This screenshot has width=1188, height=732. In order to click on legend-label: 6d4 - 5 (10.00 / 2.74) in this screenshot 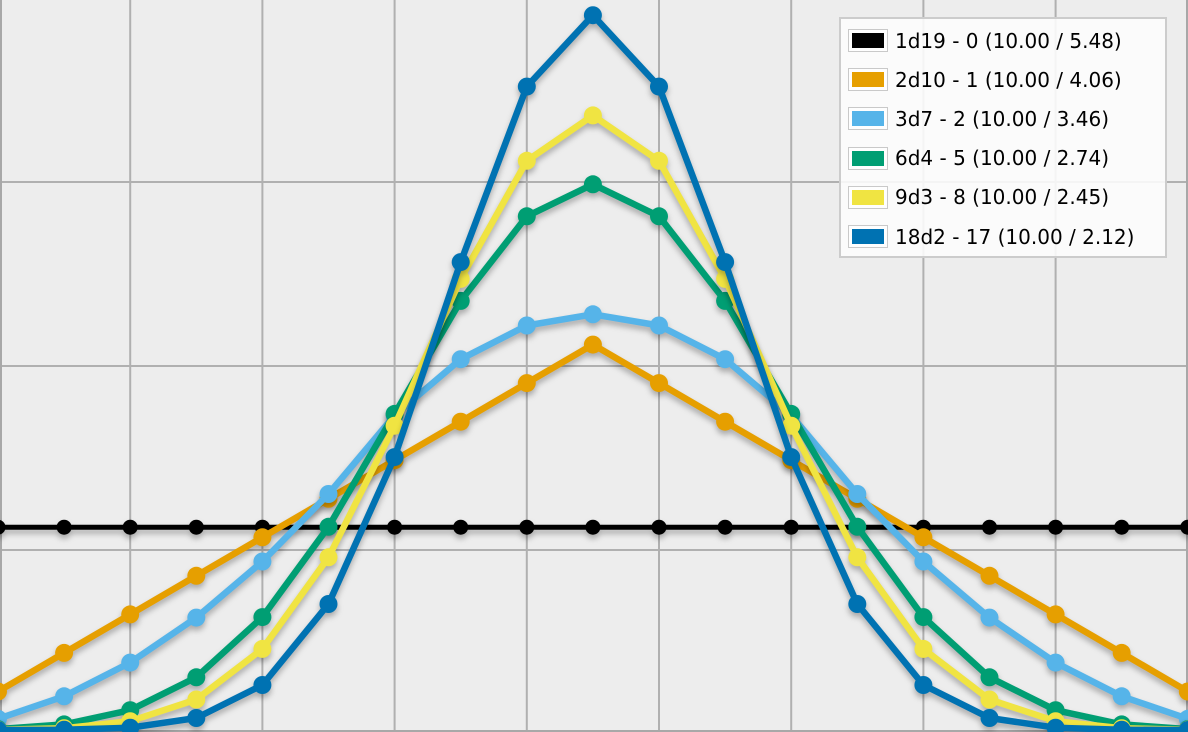, I will do `click(1002, 158)`.